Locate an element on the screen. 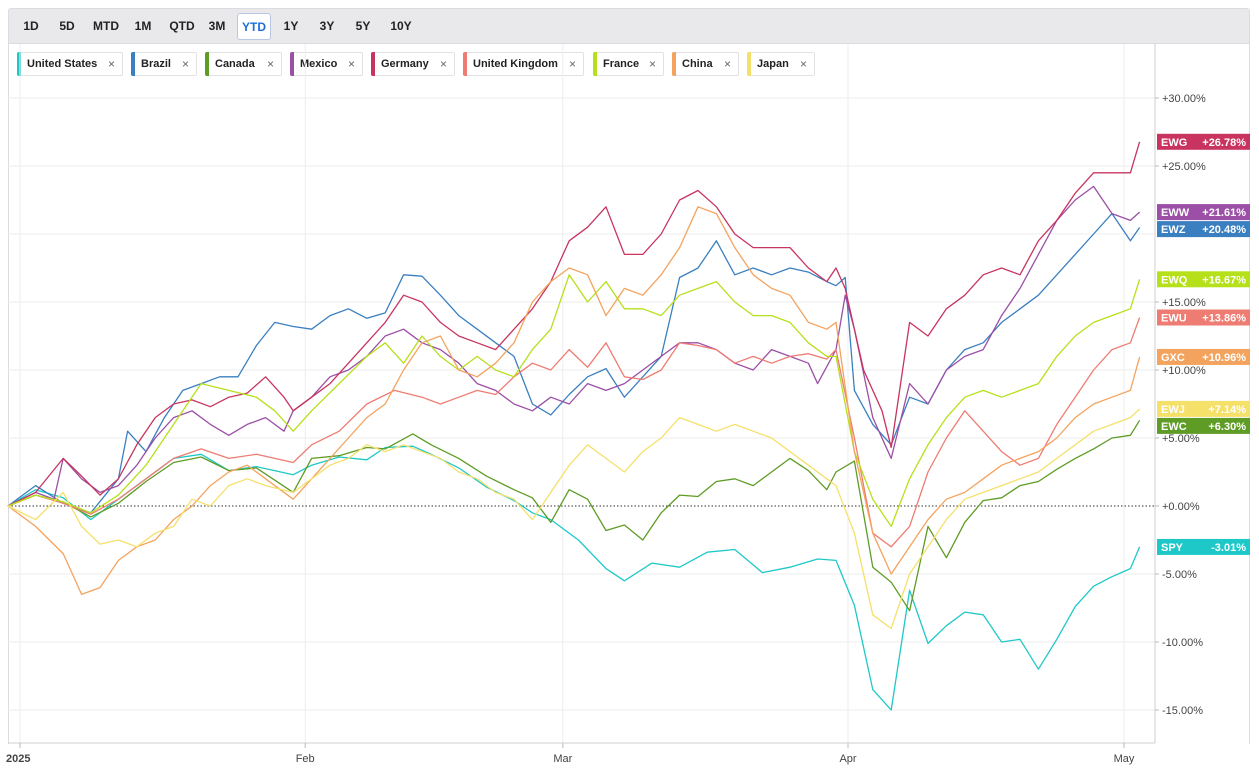 This screenshot has height=769, width=1259. time-range-toolbar: 1D 5D MTD 1M QTD 3M YTD 1Y 3Y 5Y 10Y is located at coordinates (629, 26).